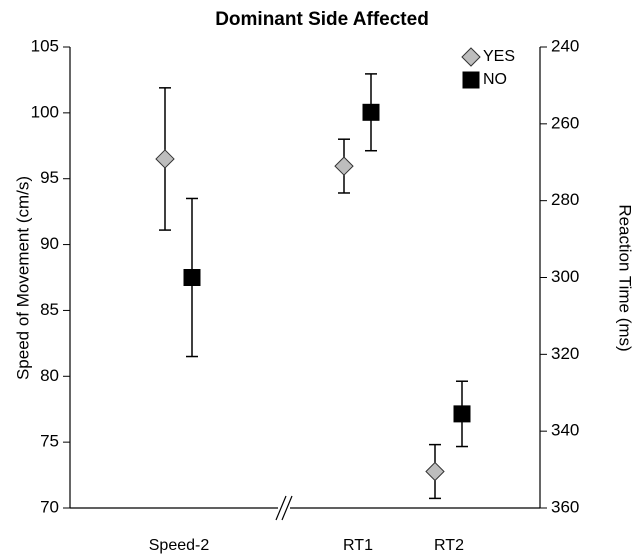 The width and height of the screenshot is (642, 556). I want to click on legend-label: NO, so click(495, 79).